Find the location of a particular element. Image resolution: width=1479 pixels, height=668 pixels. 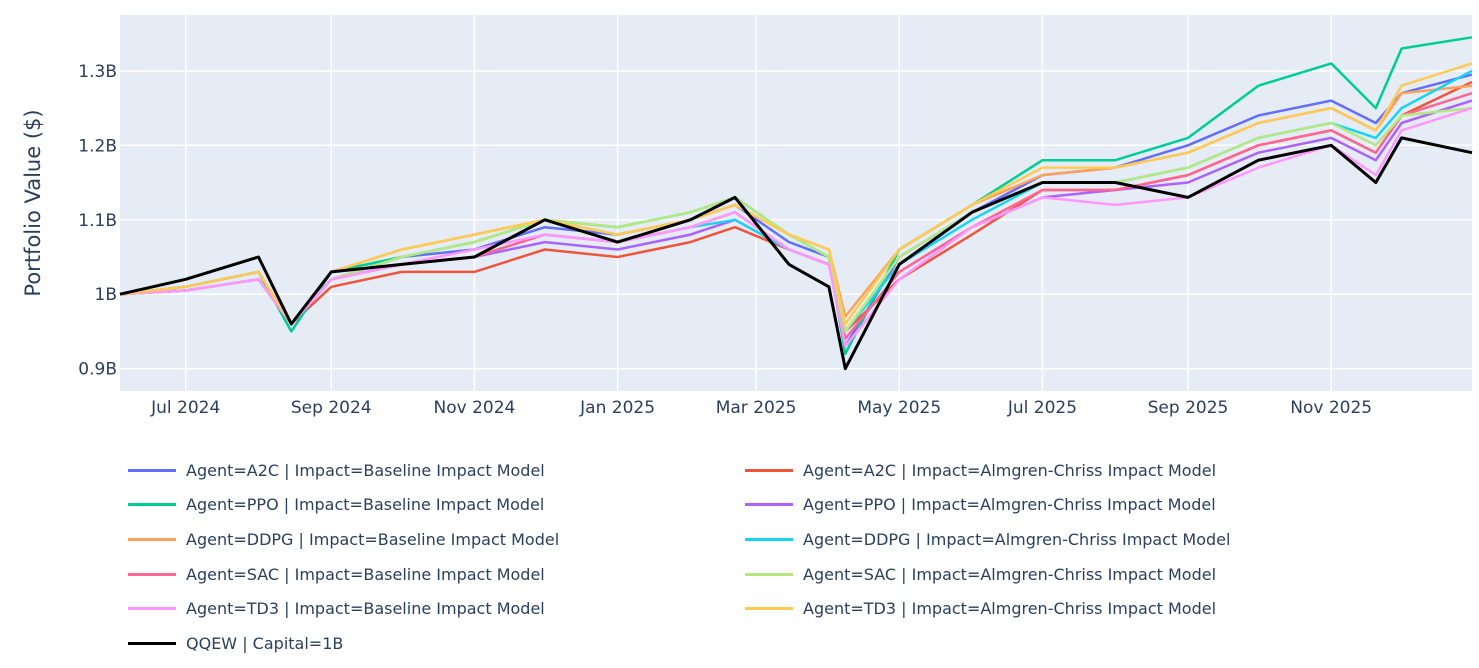

legend-item: Agent=TD3 | Impact=Baseline Impact Model is located at coordinates (336, 609).